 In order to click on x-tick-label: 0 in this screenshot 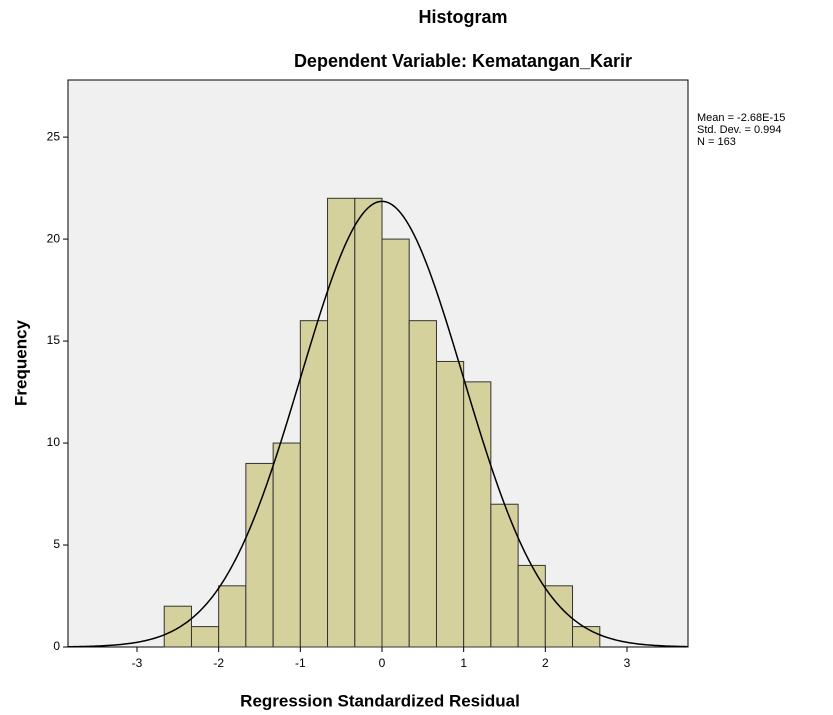, I will do `click(382, 663)`.